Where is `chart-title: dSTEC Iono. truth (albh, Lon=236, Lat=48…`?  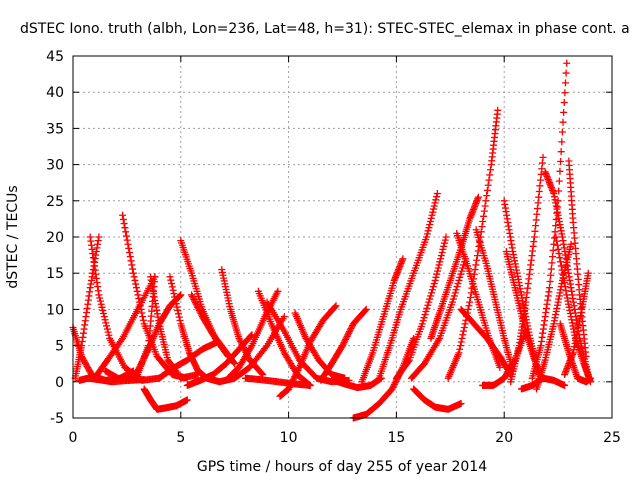 chart-title: dSTEC Iono. truth (albh, Lon=236, Lat=48… is located at coordinates (325, 29).